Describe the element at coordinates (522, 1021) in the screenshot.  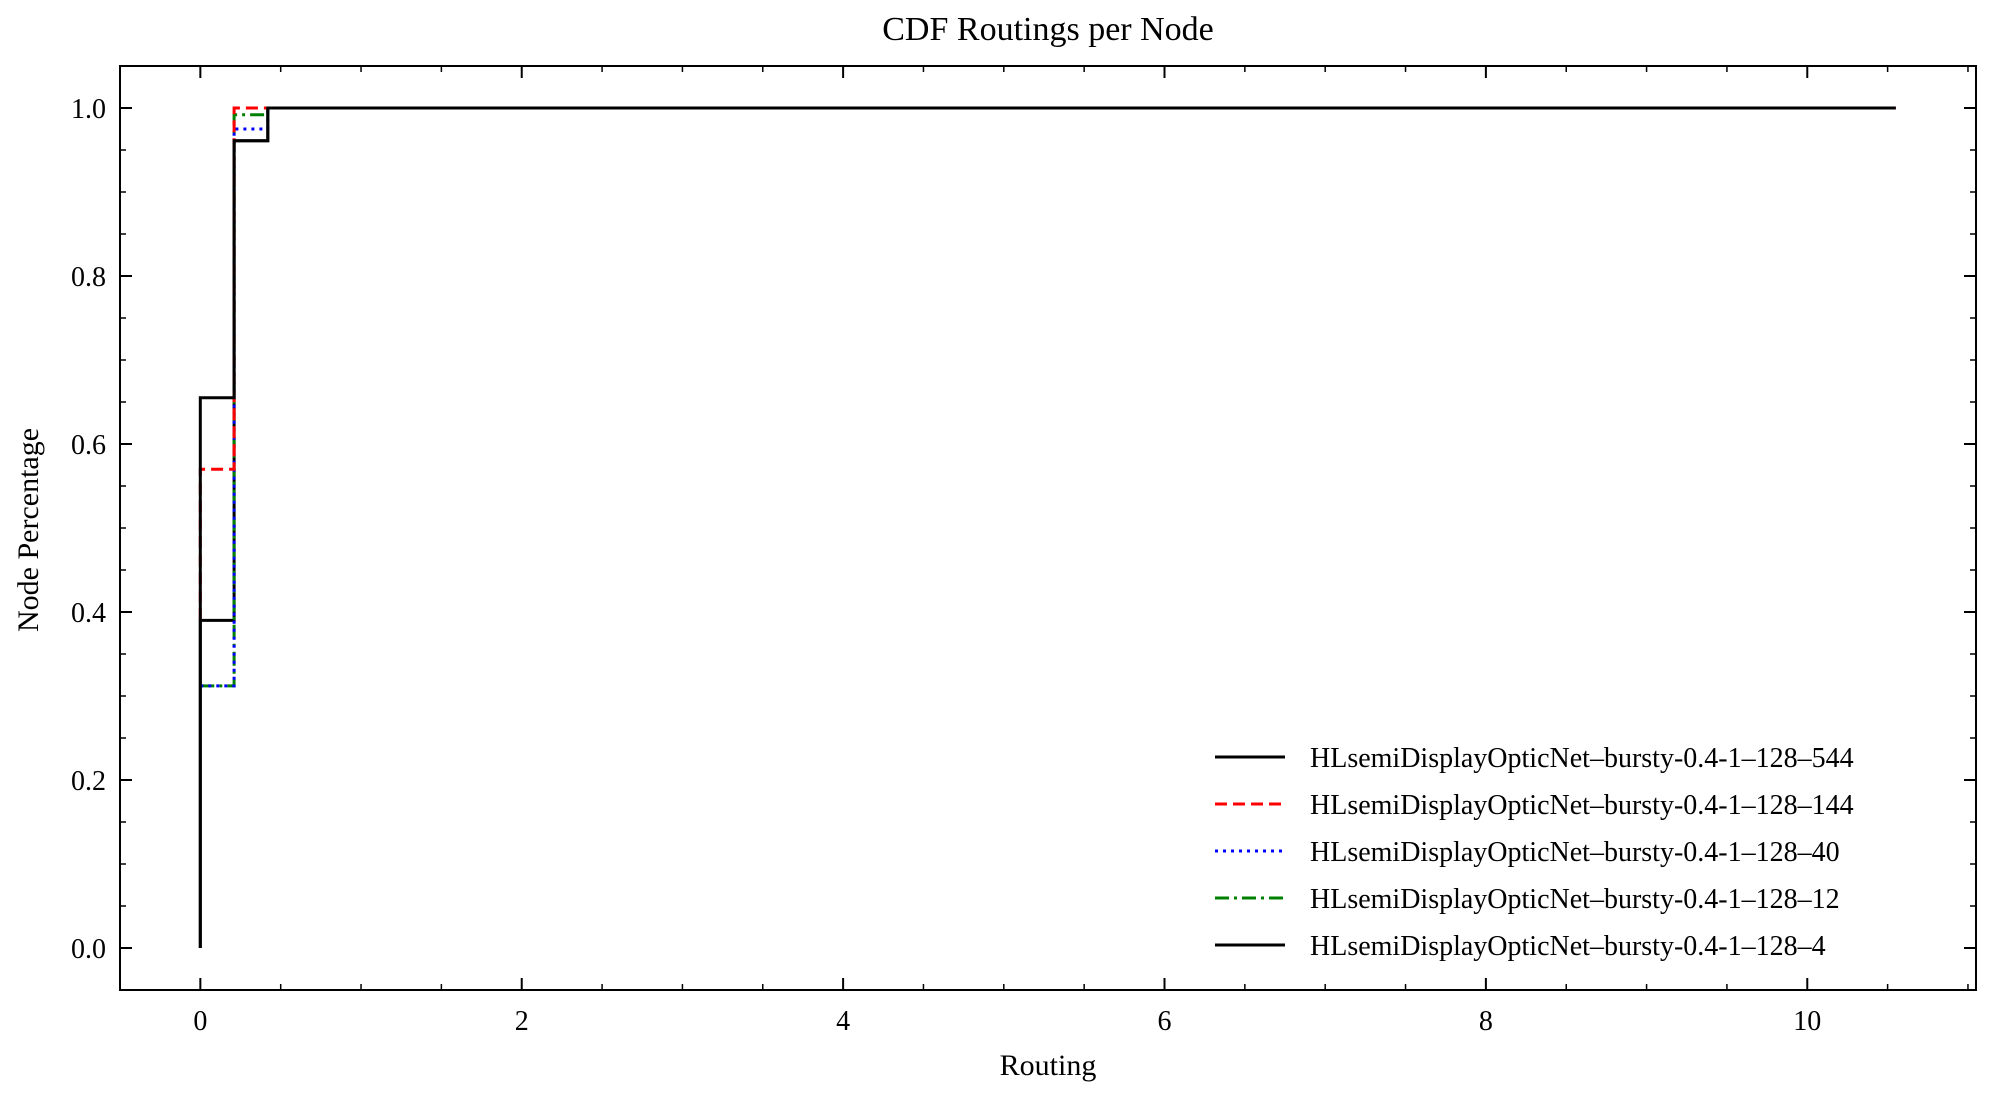
I see `x-tick-label: 2` at that location.